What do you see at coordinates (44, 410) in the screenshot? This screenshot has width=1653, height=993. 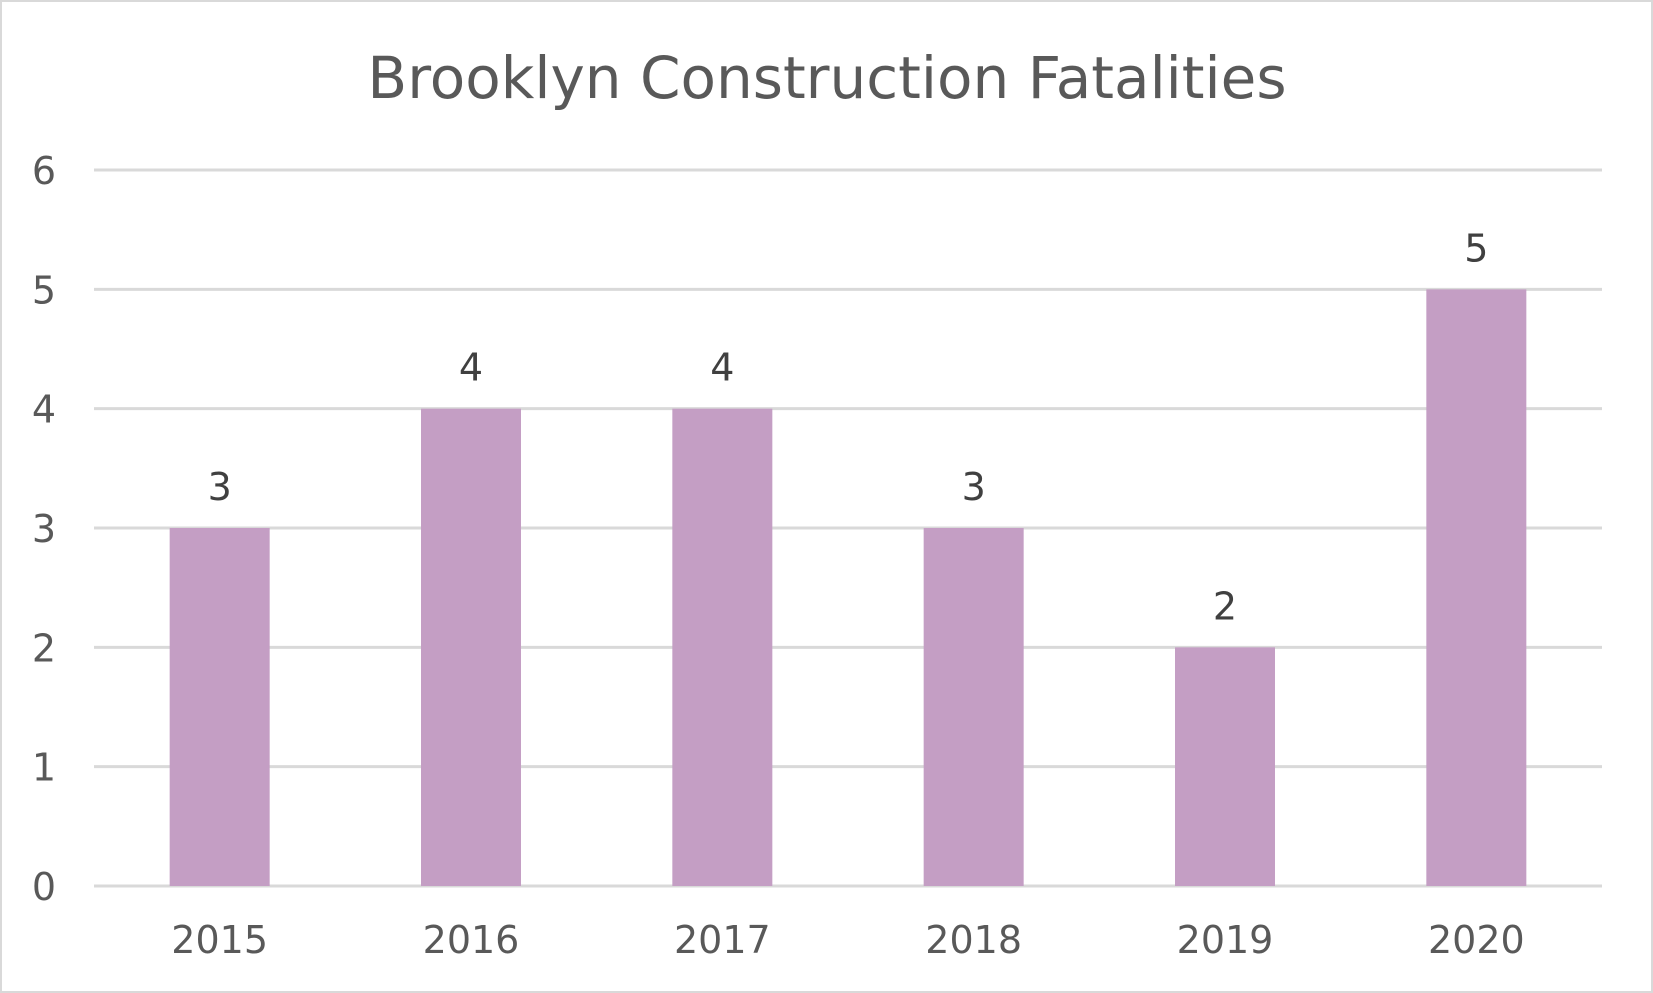 I see `y-tick-label: 4` at bounding box center [44, 410].